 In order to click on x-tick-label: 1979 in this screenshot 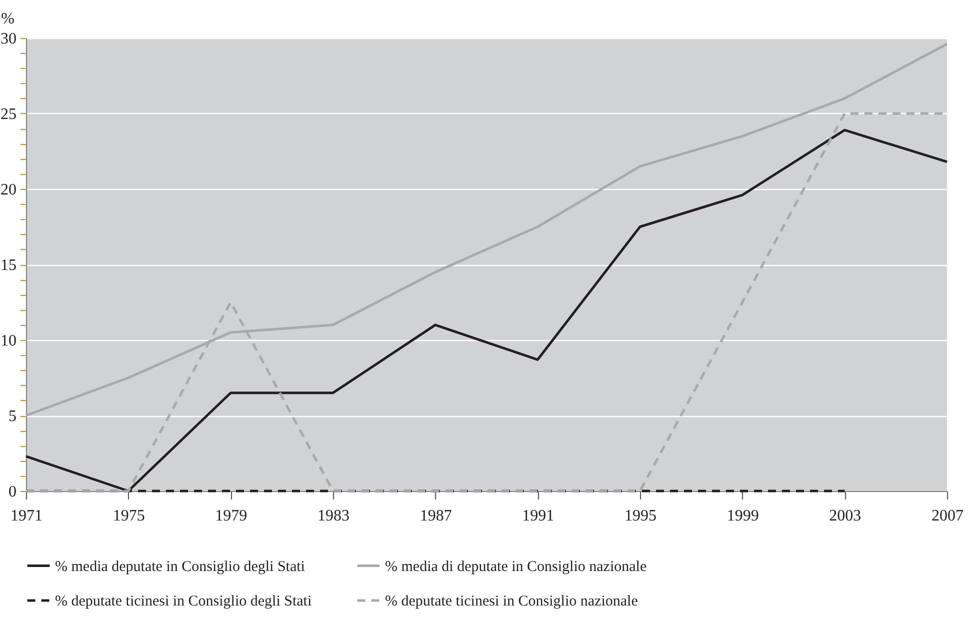, I will do `click(231, 516)`.